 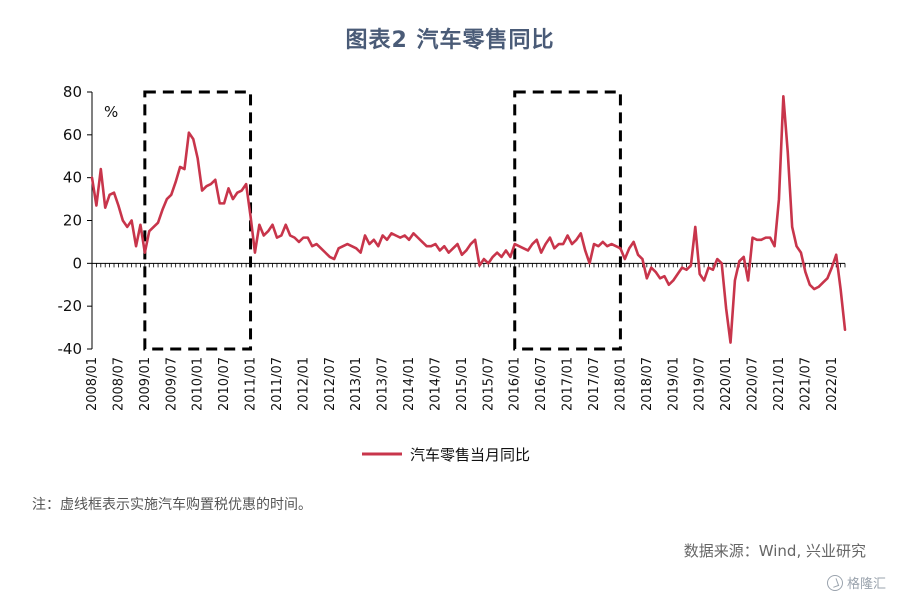 I want to click on x-tick-label: 2009/07, so click(x=171, y=384).